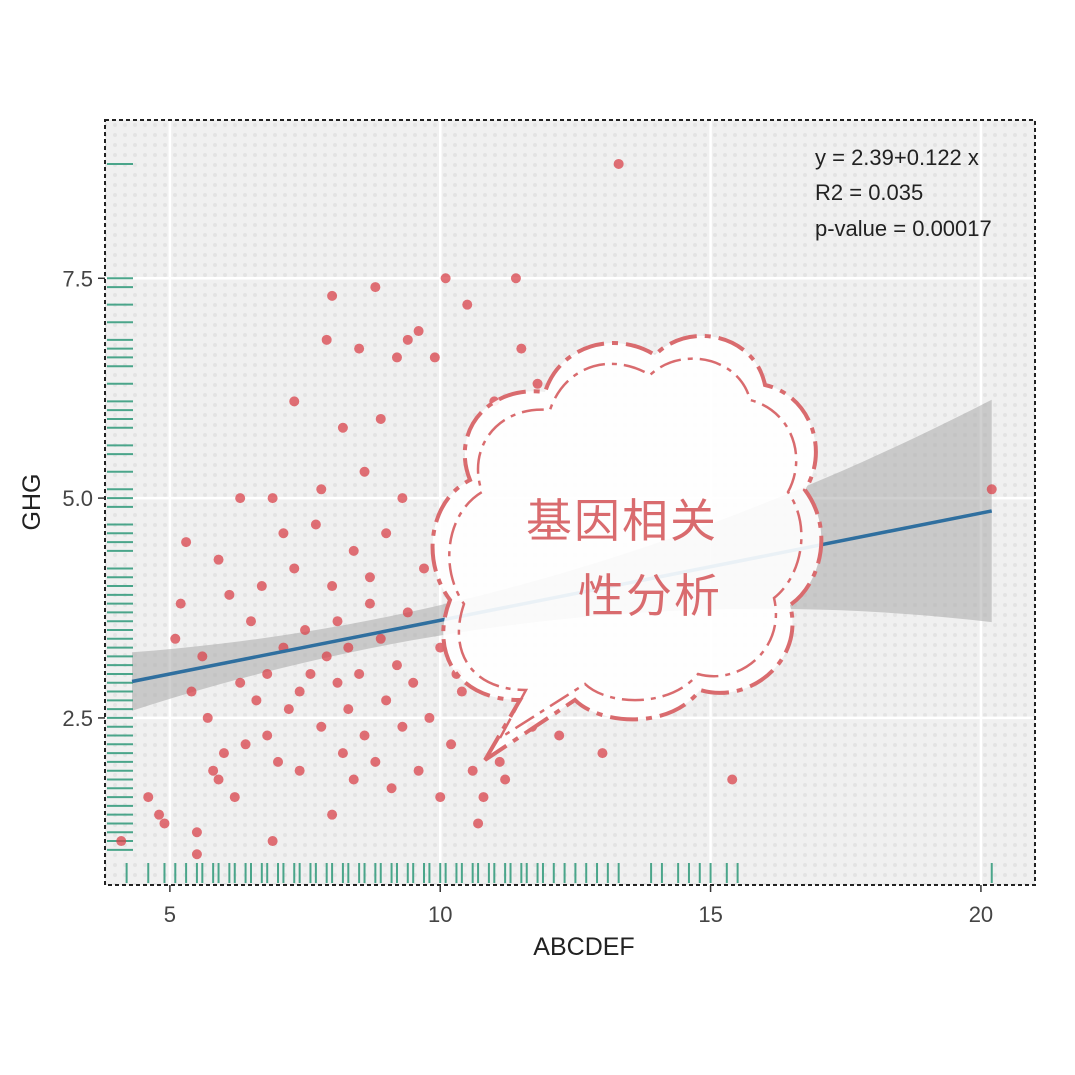  Describe the element at coordinates (170, 914) in the screenshot. I see `x-tick-label: 5` at that location.